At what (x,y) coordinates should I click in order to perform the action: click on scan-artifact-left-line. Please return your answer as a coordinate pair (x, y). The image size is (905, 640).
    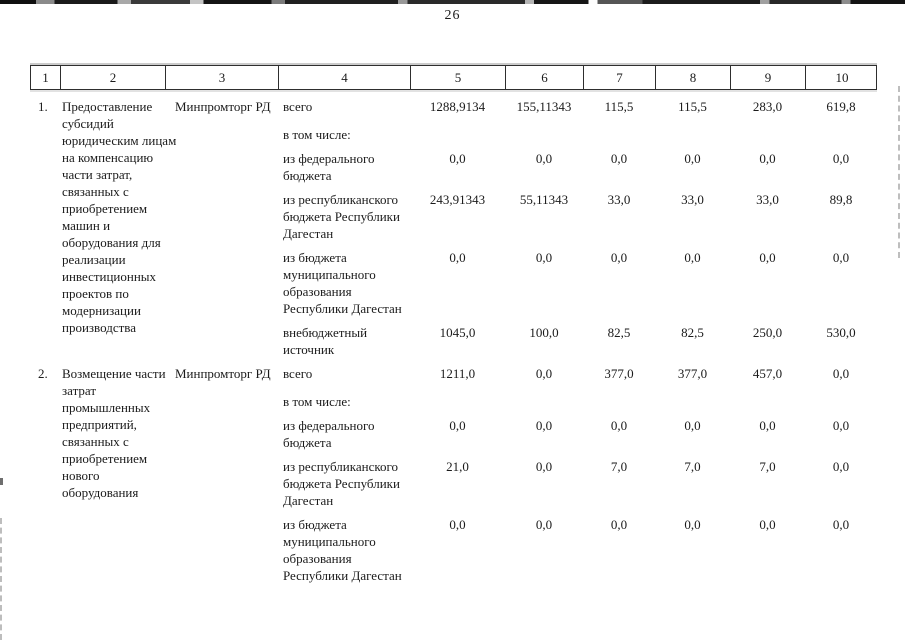
    Looking at the image, I should click on (1, 579).